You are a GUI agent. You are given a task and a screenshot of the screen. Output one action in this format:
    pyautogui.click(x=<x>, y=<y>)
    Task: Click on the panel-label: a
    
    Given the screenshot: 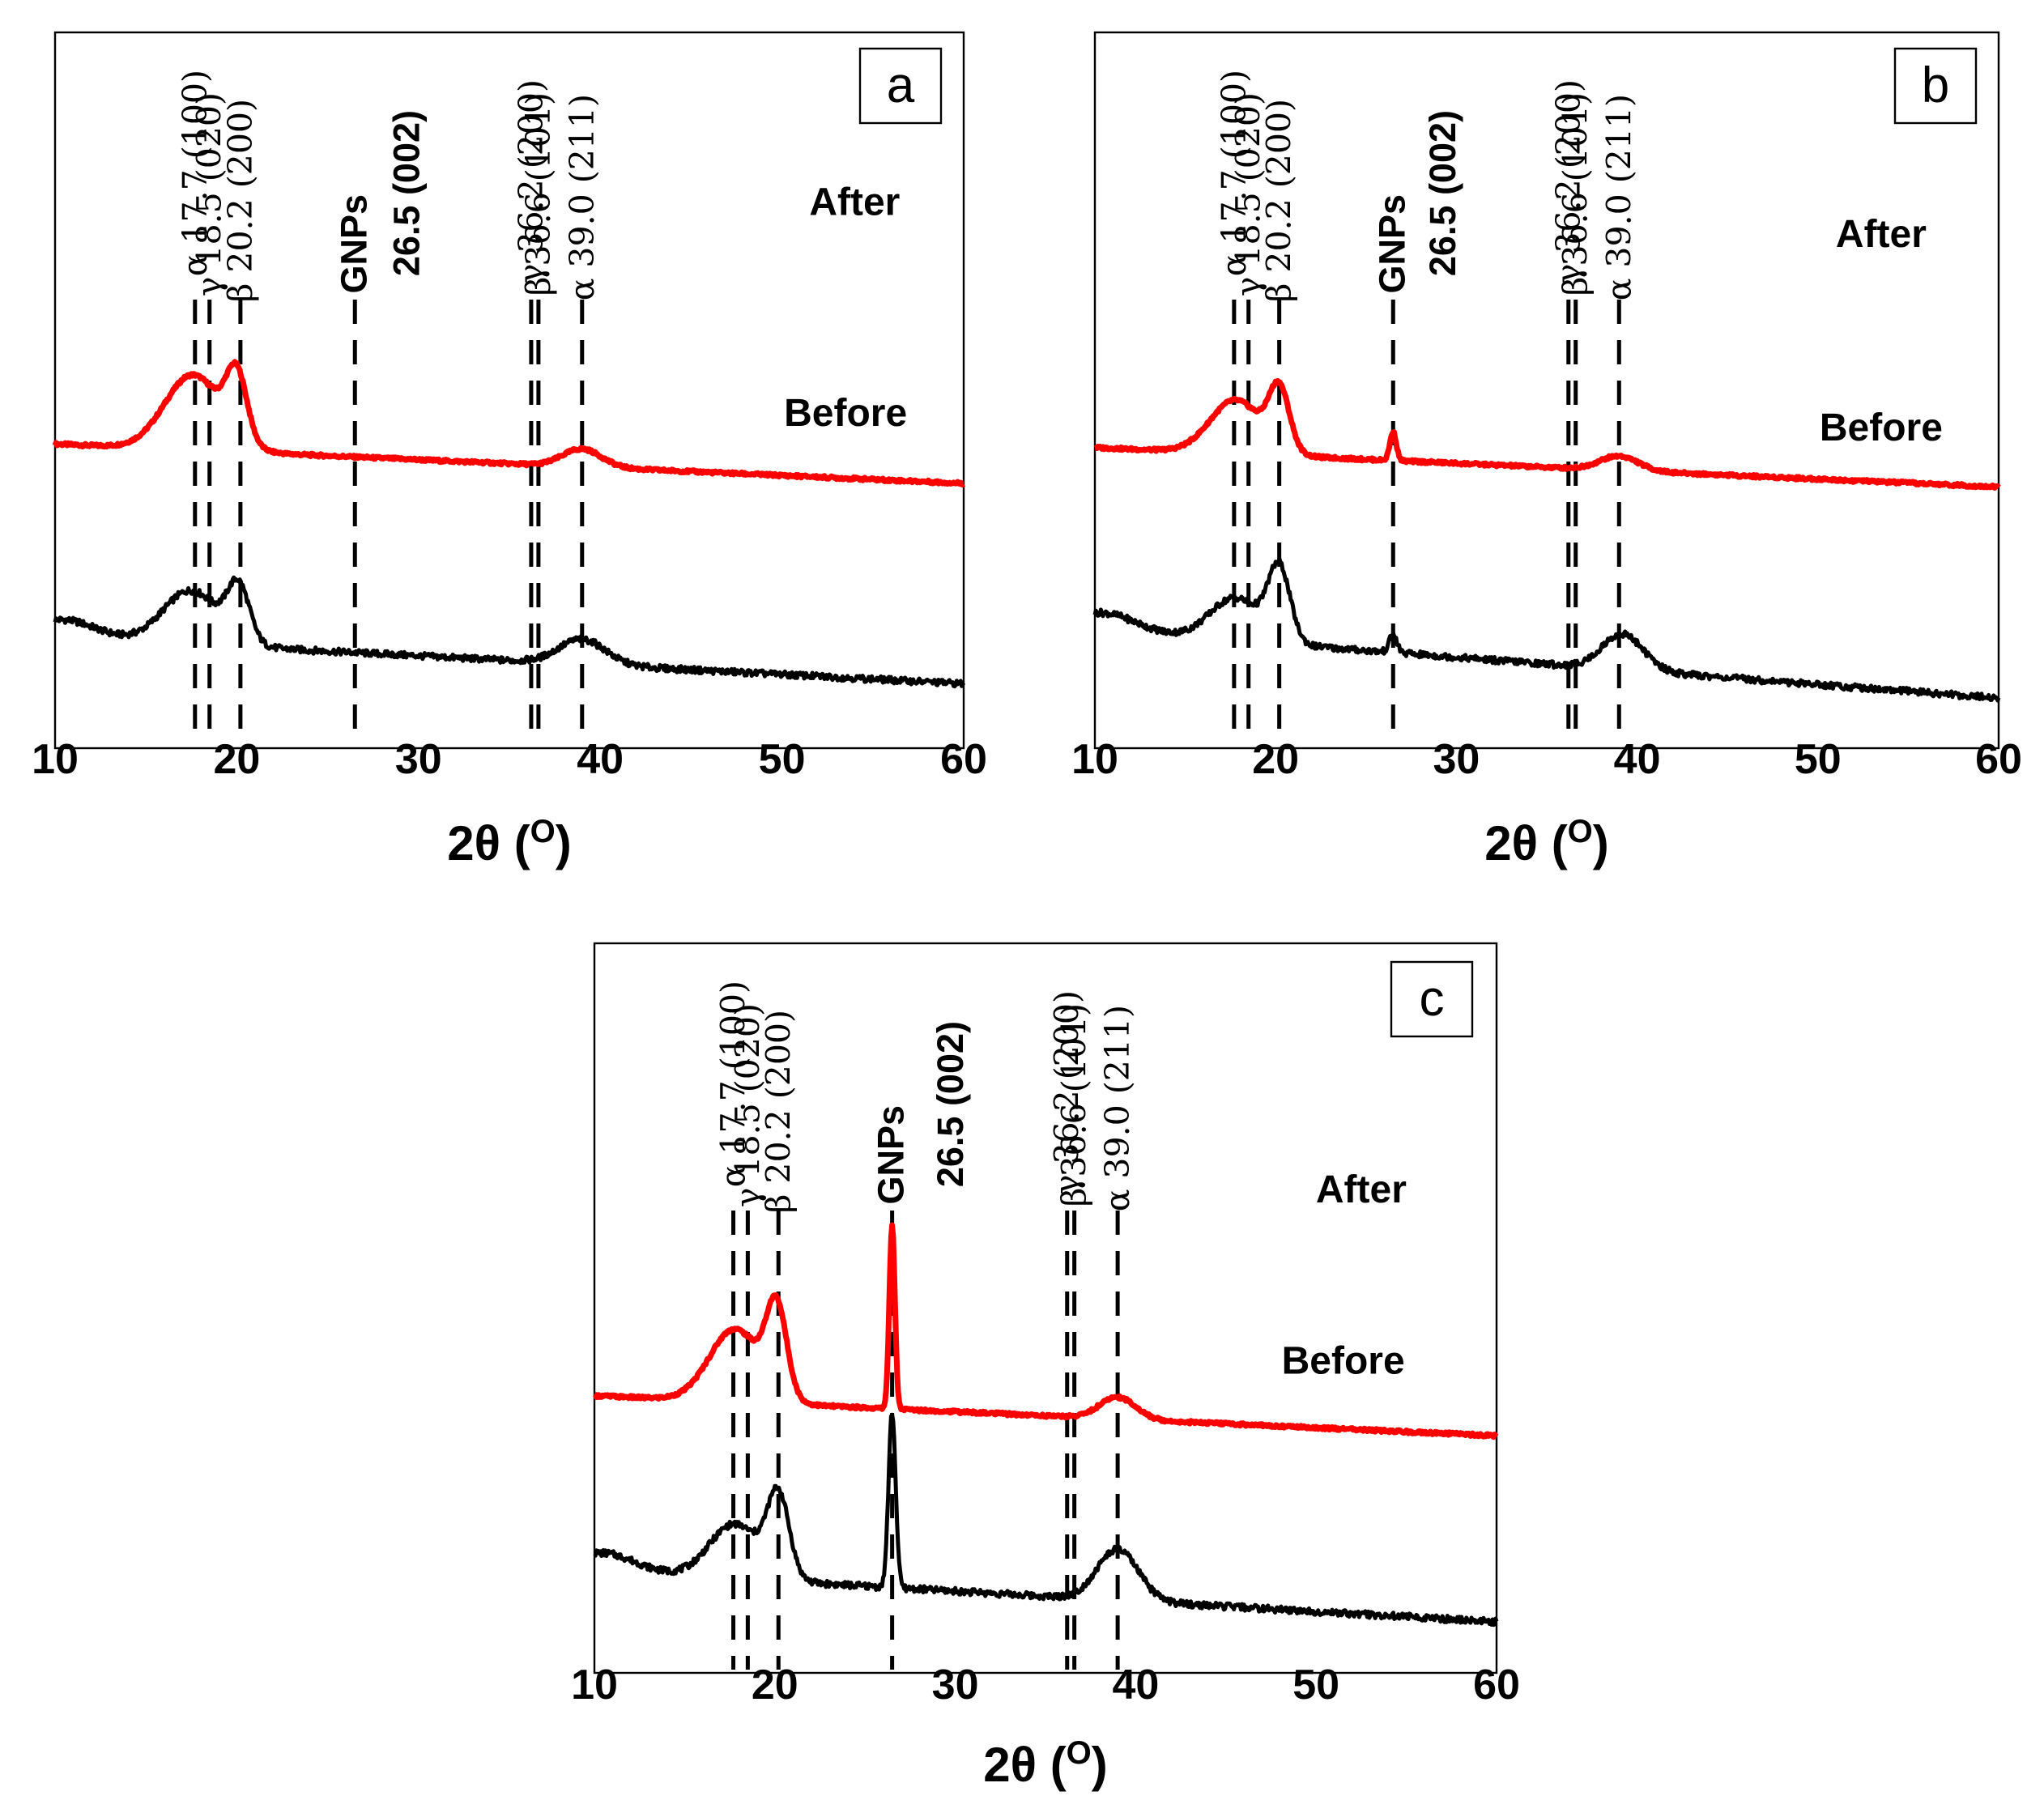 What is the action you would take?
    pyautogui.click(x=901, y=85)
    